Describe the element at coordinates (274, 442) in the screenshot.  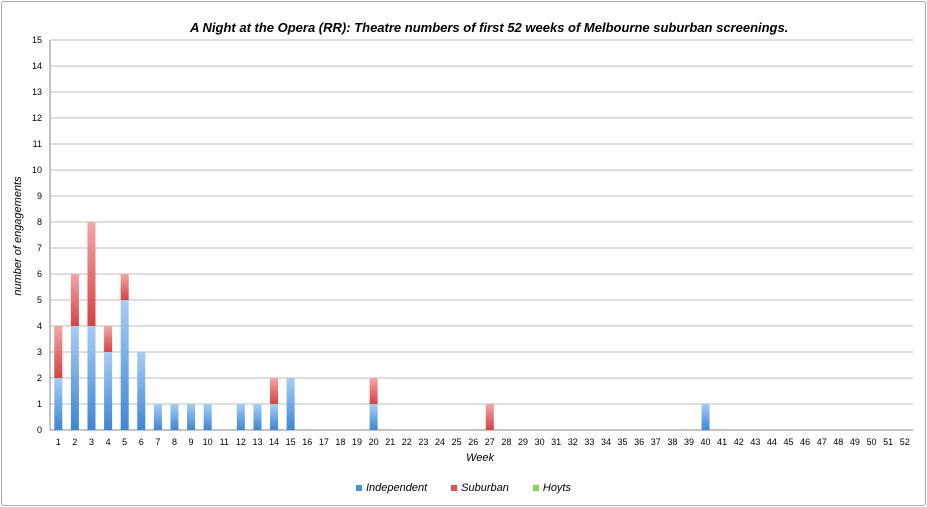
I see `x-tick-label: 14` at that location.